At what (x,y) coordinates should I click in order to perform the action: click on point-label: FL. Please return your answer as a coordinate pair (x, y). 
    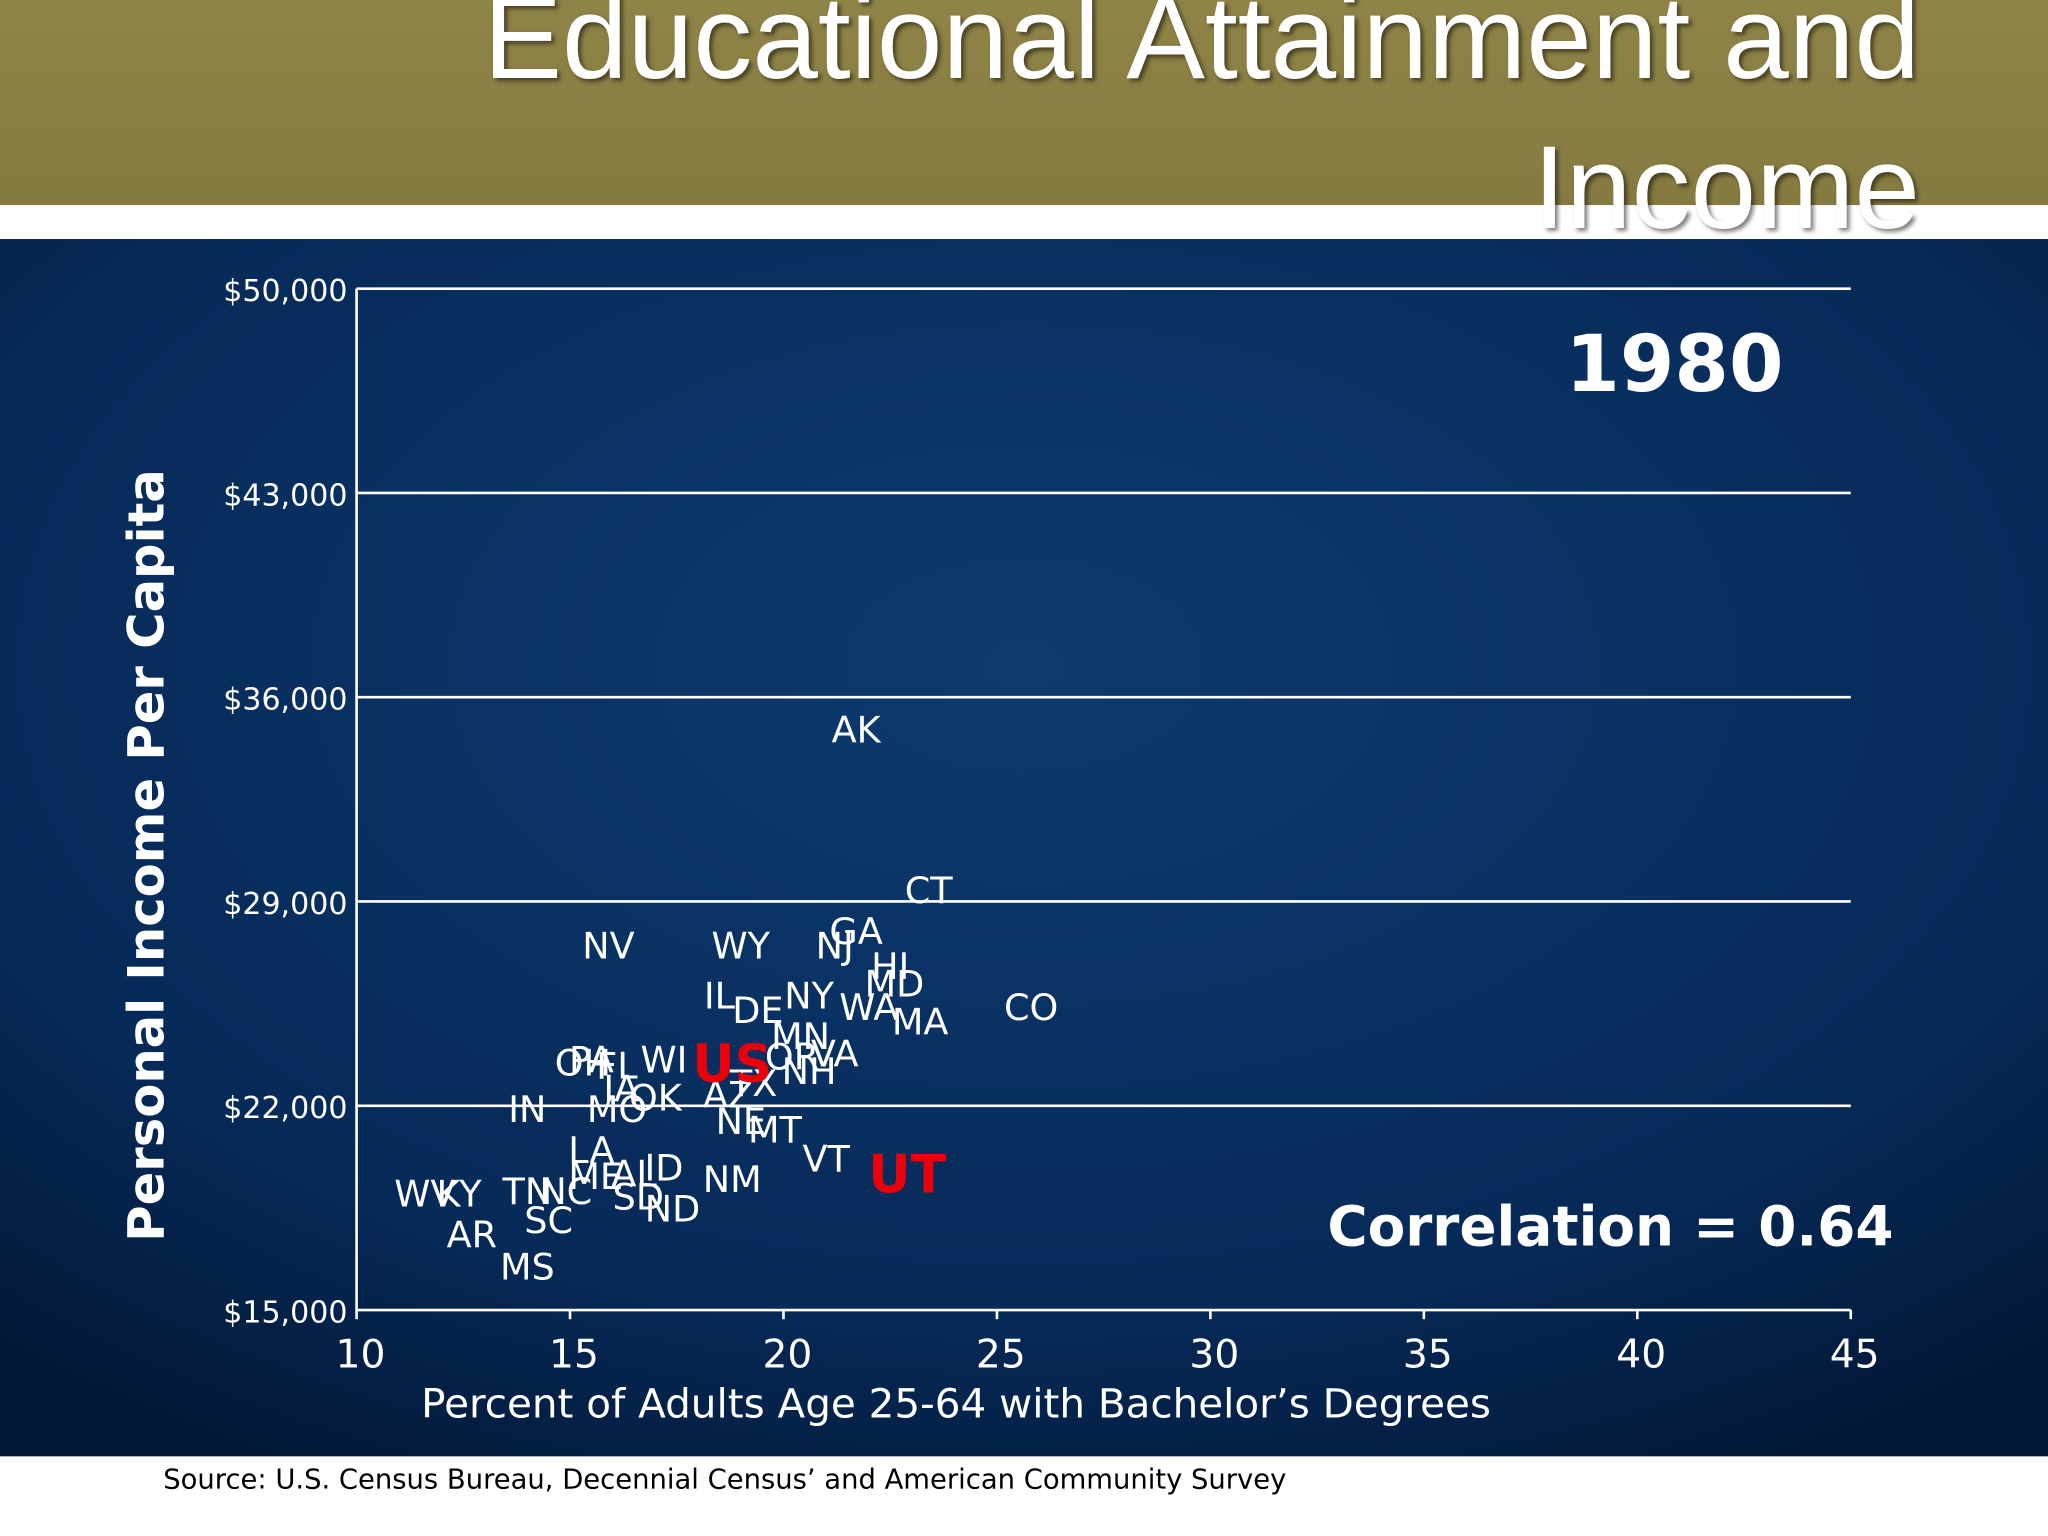
    Looking at the image, I should click on (617, 1065).